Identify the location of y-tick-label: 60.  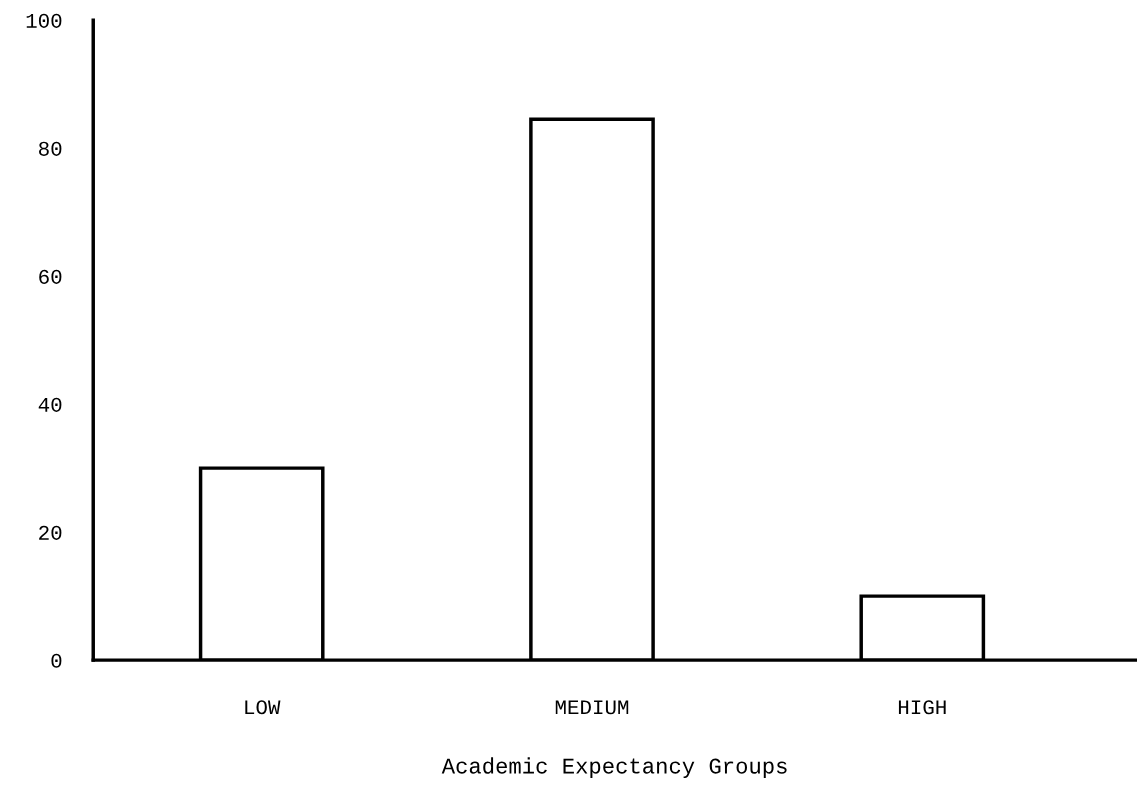
(50, 276).